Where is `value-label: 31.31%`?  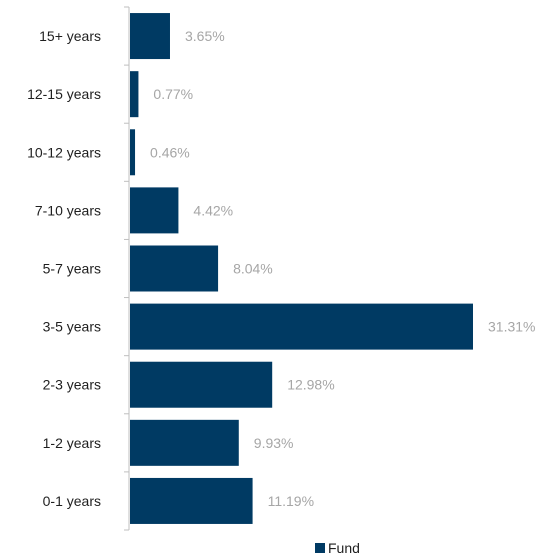 value-label: 31.31% is located at coordinates (511, 327).